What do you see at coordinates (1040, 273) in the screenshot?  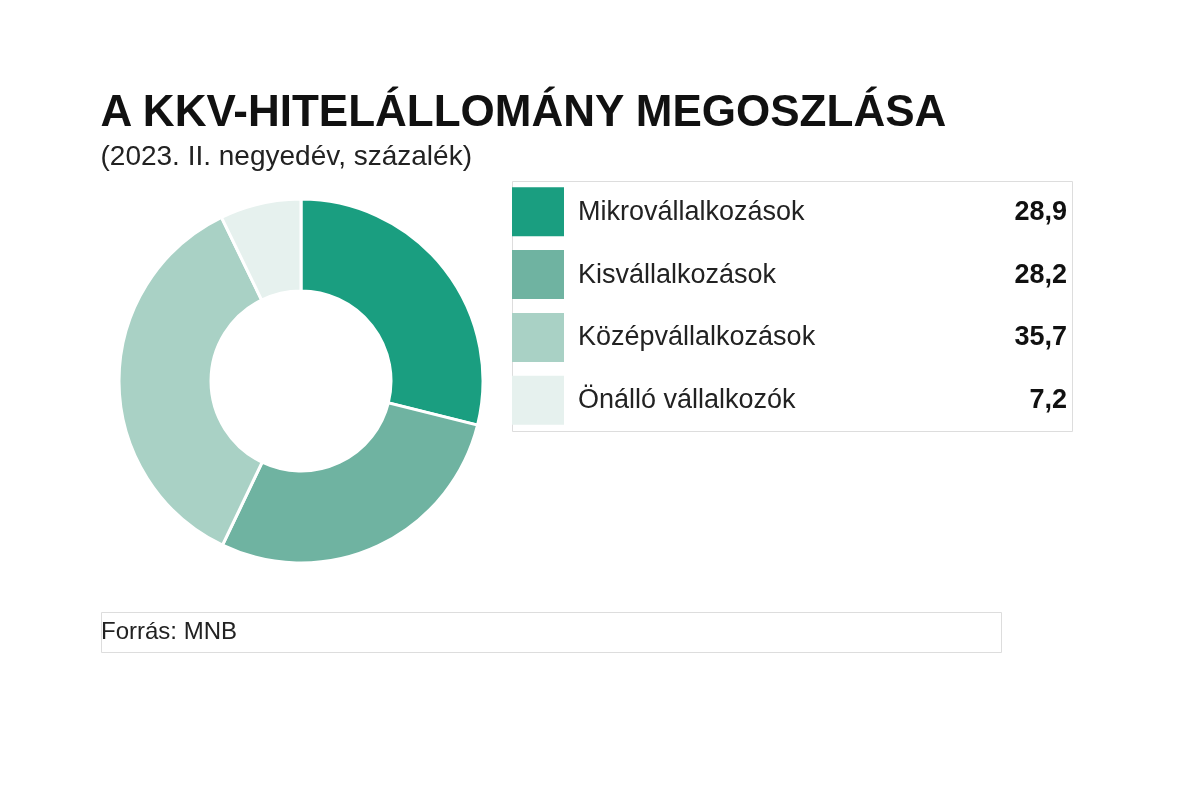 I see `data-label: 28,2` at bounding box center [1040, 273].